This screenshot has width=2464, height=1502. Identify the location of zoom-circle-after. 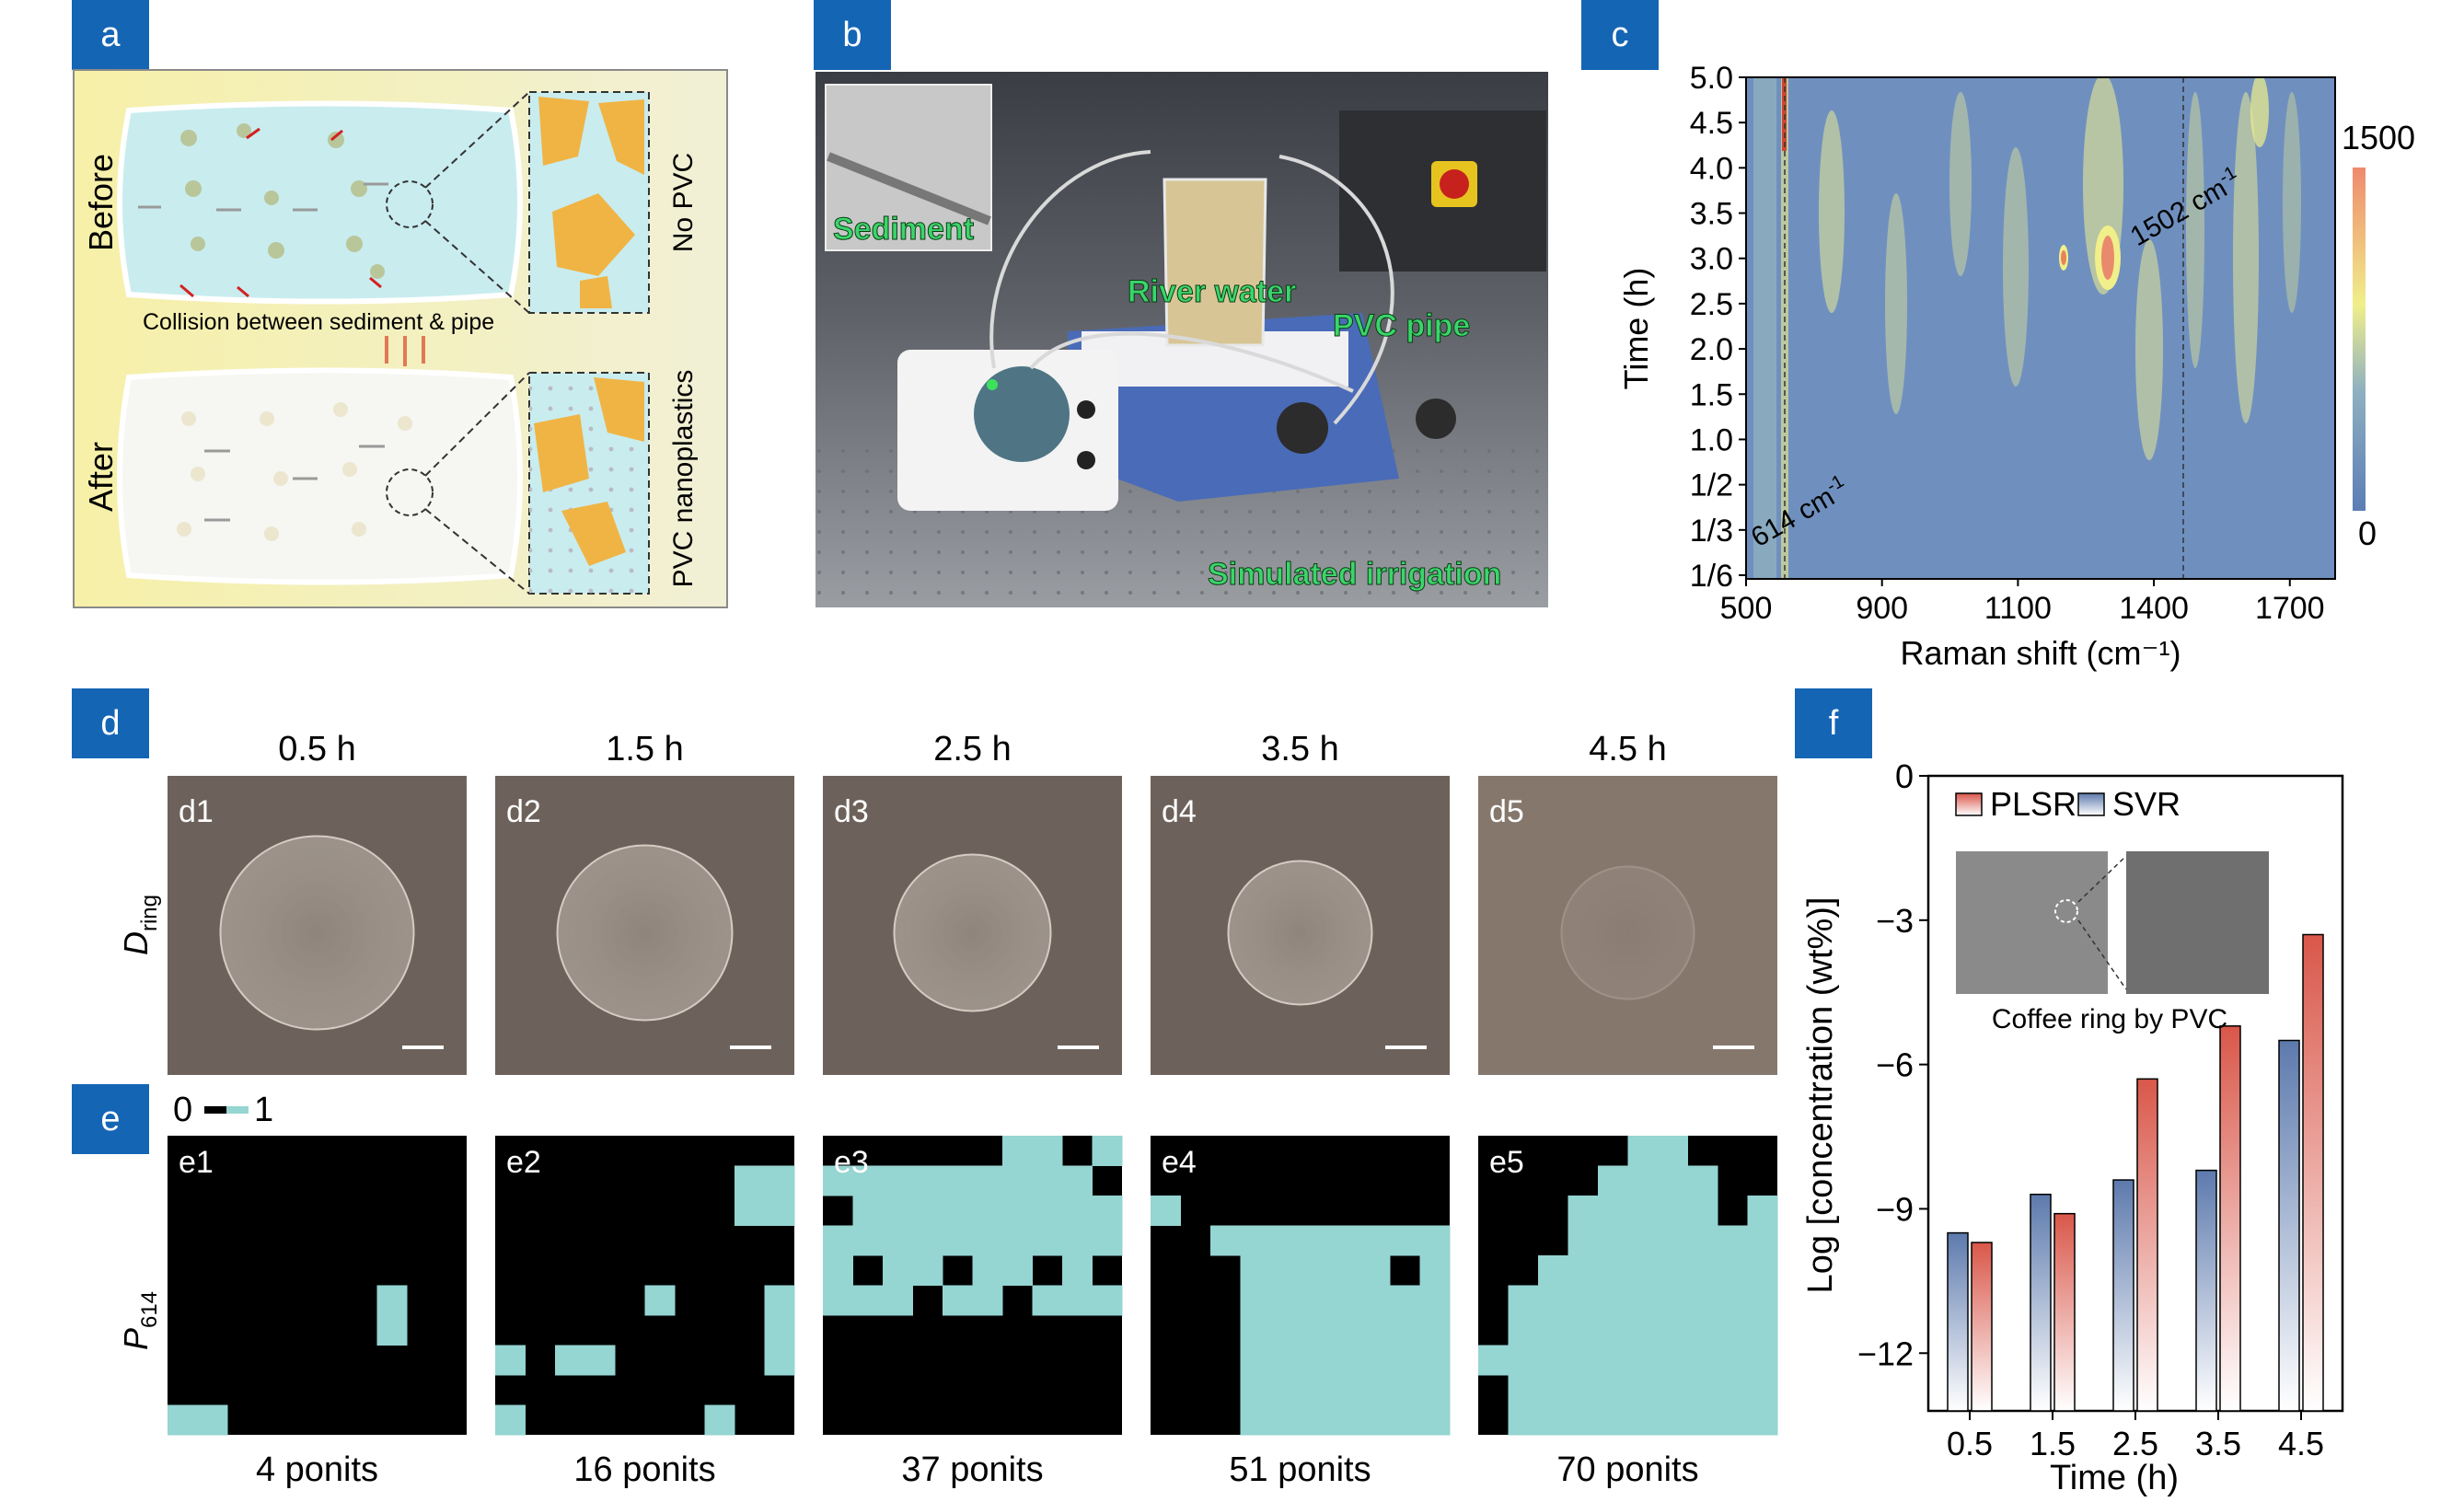
(410, 492).